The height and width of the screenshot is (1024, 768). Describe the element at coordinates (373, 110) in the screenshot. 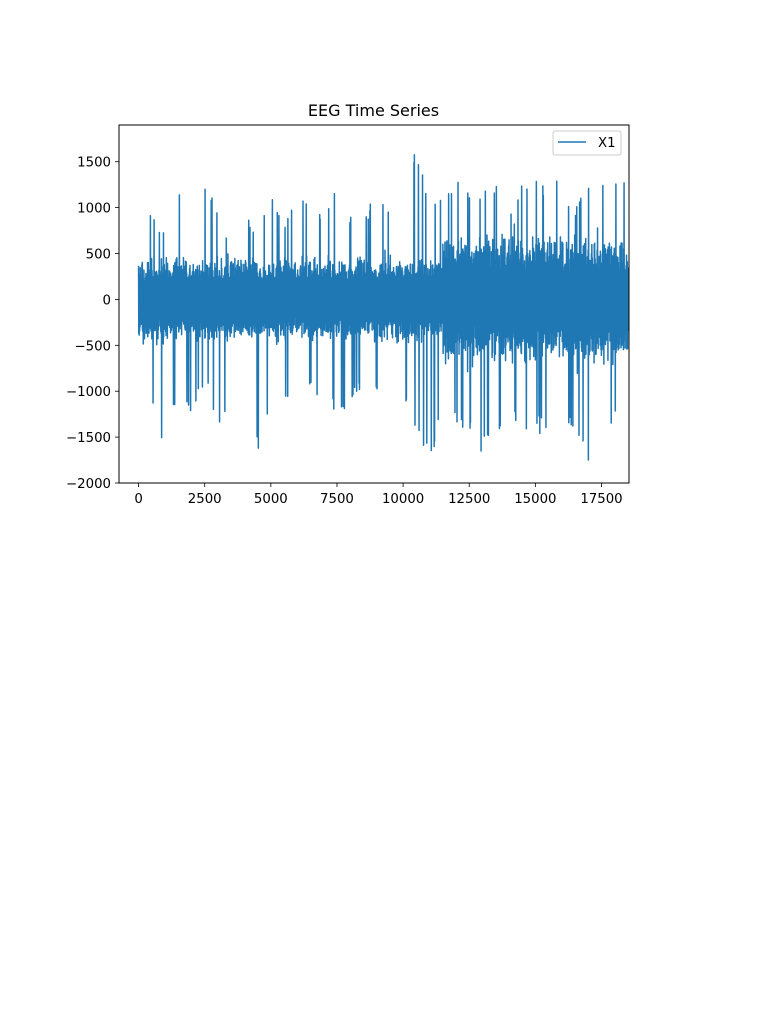

I see `chart-title: EEG Time Series` at that location.